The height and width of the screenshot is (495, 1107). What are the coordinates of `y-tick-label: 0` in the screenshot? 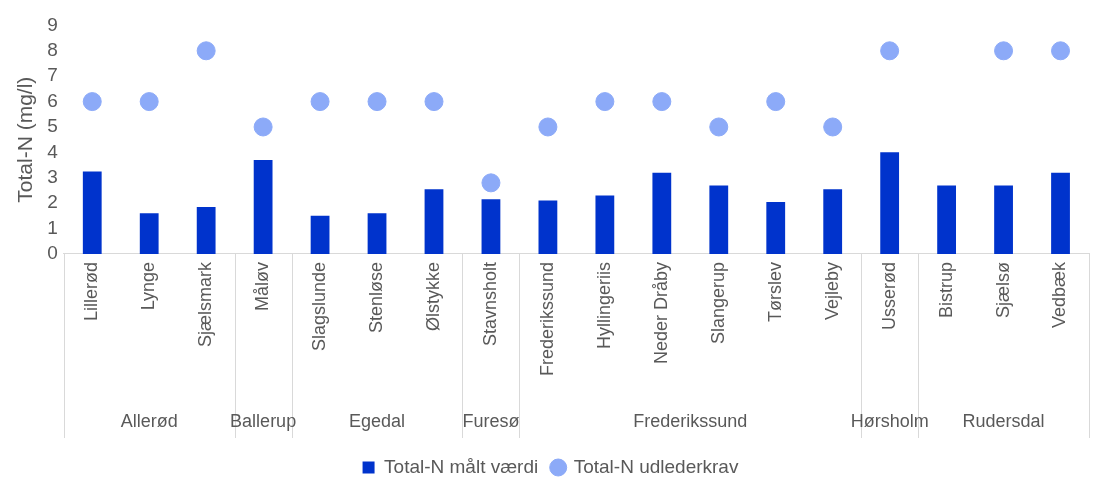 It's located at (52, 253).